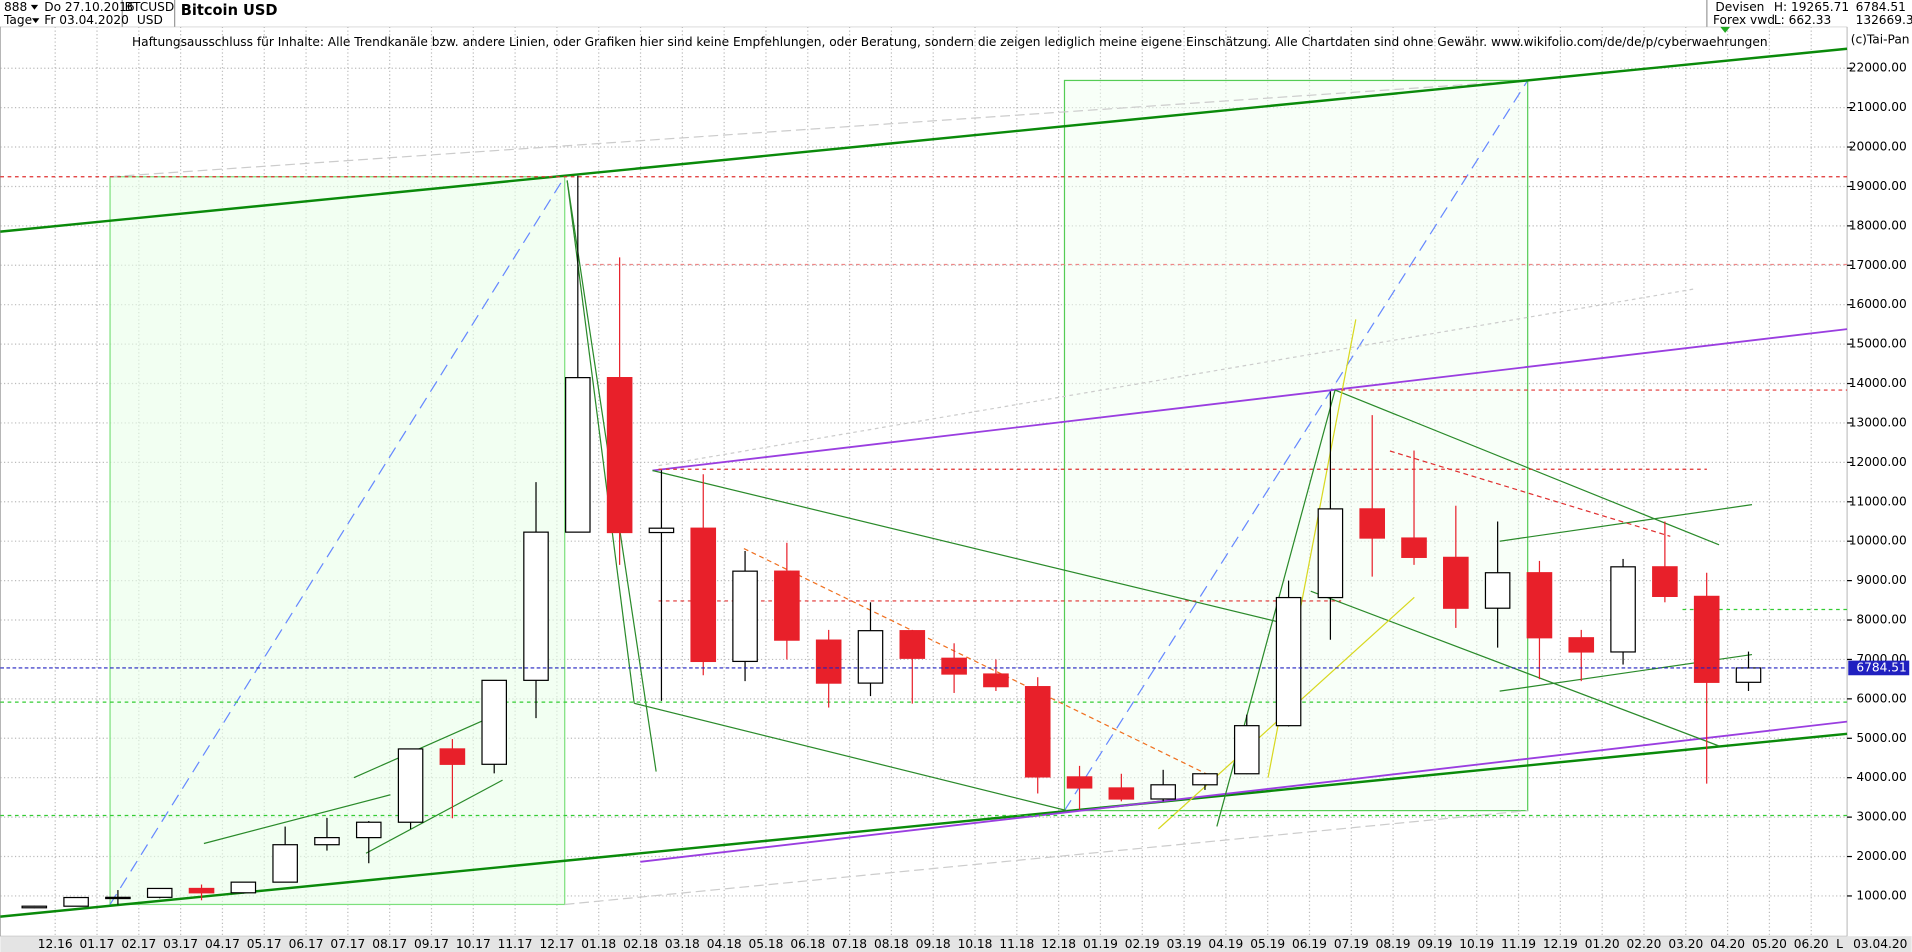  I want to click on axis-end-date: 03.04.20, so click(1880, 944).